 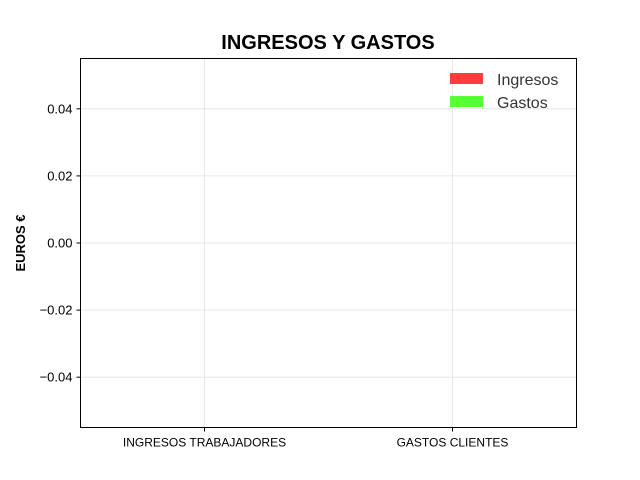 What do you see at coordinates (522, 103) in the screenshot?
I see `legend-label-gastos: Gastos` at bounding box center [522, 103].